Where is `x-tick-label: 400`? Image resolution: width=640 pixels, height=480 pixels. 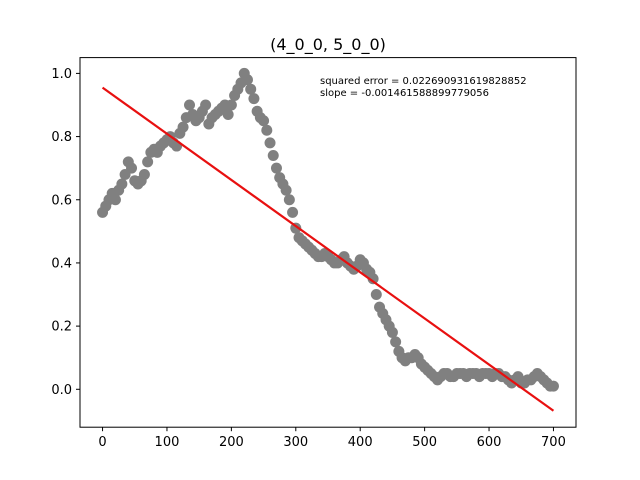 x-tick-label: 400 is located at coordinates (360, 442).